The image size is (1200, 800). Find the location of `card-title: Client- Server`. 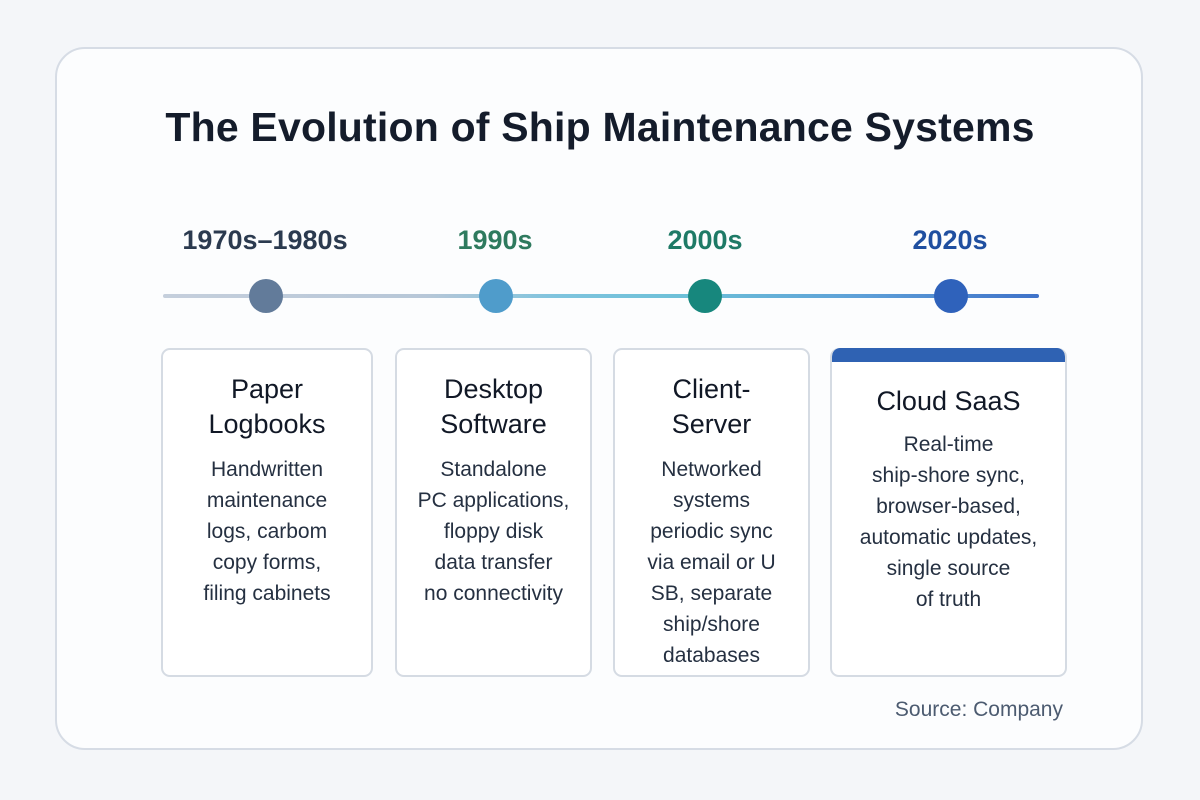

card-title: Client- Server is located at coordinates (711, 406).